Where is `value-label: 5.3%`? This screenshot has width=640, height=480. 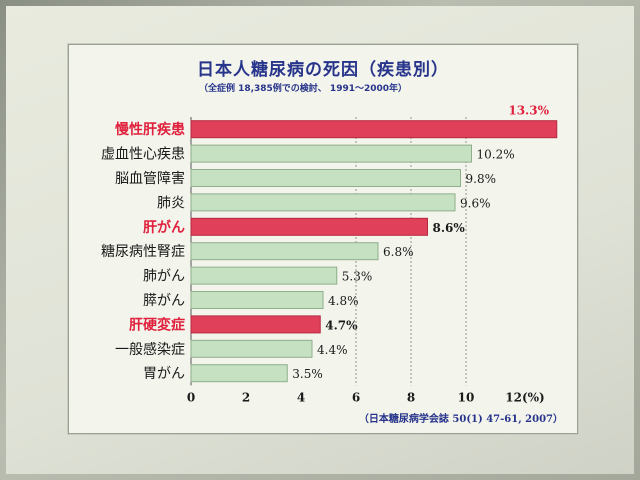
value-label: 5.3% is located at coordinates (357, 277).